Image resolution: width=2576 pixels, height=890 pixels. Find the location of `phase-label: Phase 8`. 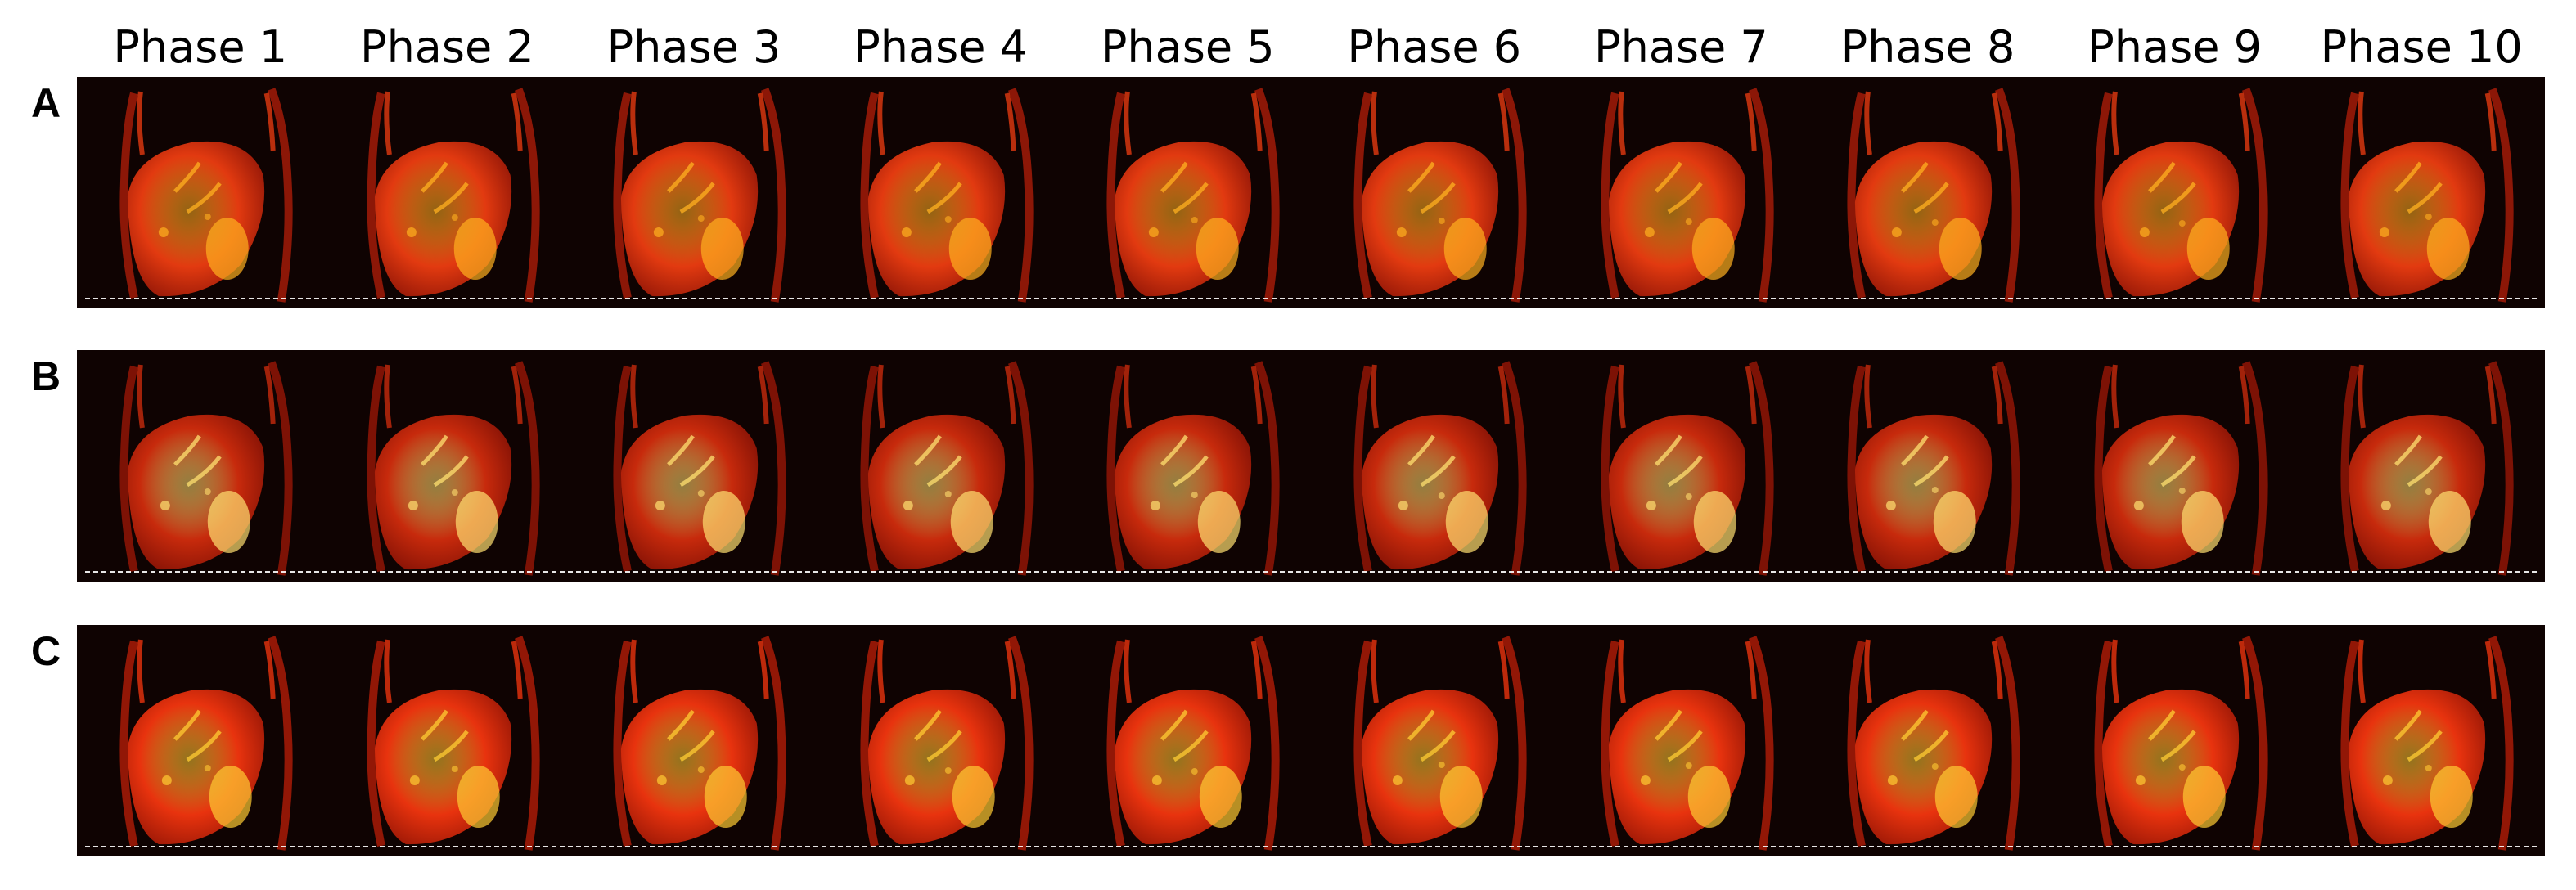

phase-label: Phase 8 is located at coordinates (1927, 47).